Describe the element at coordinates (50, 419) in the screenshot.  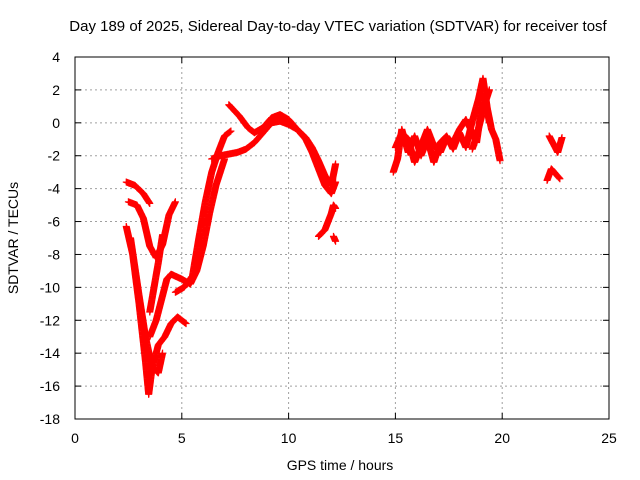
I see `y-tick-label: -18` at that location.